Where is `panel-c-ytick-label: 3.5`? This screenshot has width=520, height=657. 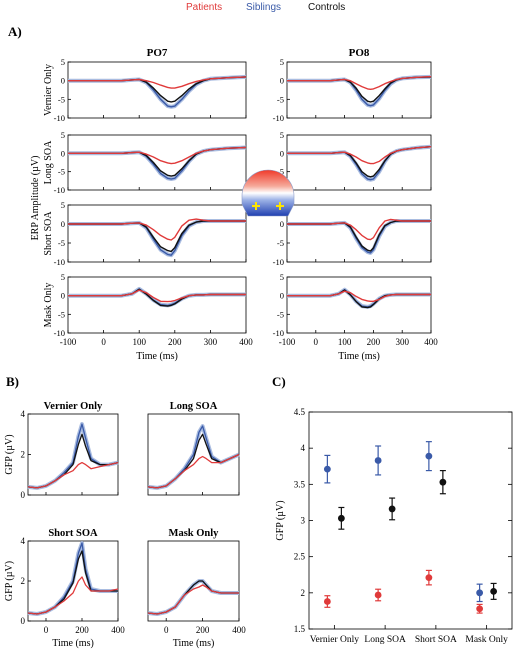 panel-c-ytick-label: 3.5 is located at coordinates (300, 484).